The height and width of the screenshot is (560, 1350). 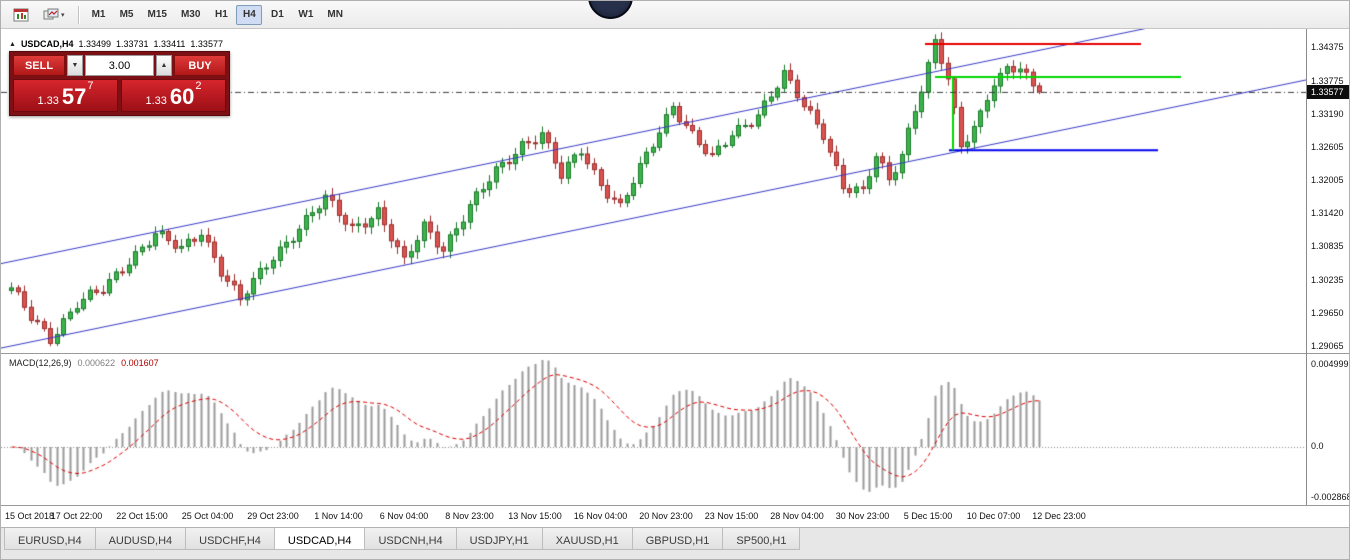 I want to click on time-axis-label: 10 Dec 07:00, so click(x=993, y=516).